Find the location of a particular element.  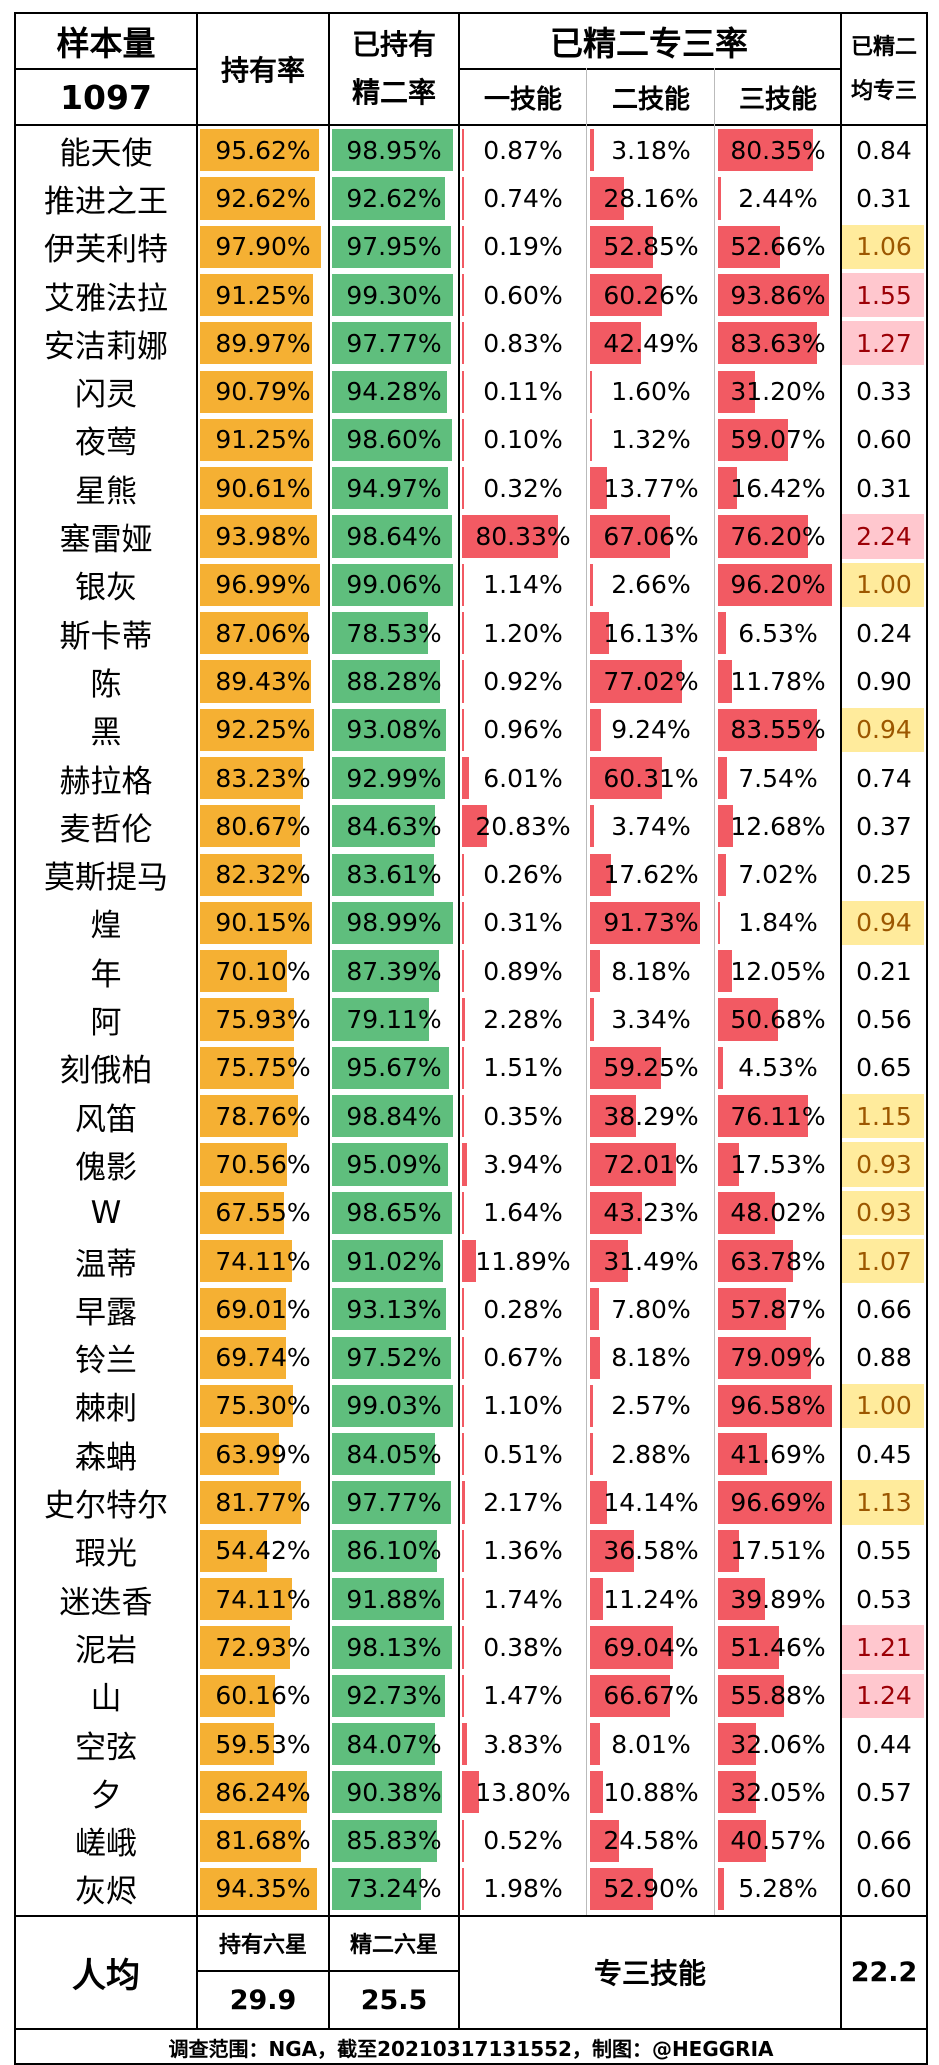

avg-m3-value: 0.88 is located at coordinates (884, 1358).